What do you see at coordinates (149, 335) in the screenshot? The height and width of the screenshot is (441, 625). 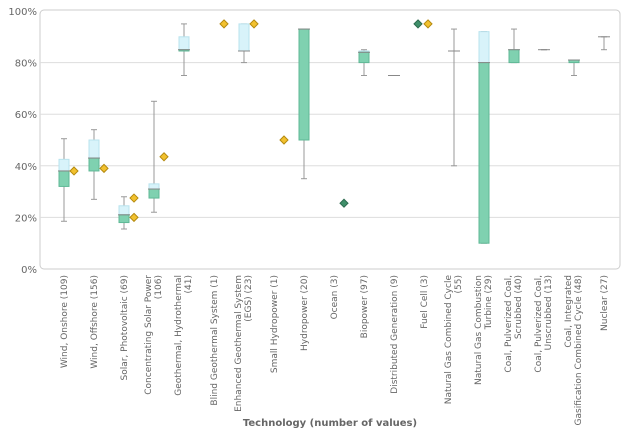 I see `x-tick-label-line: Concentrating Solar Power` at bounding box center [149, 335].